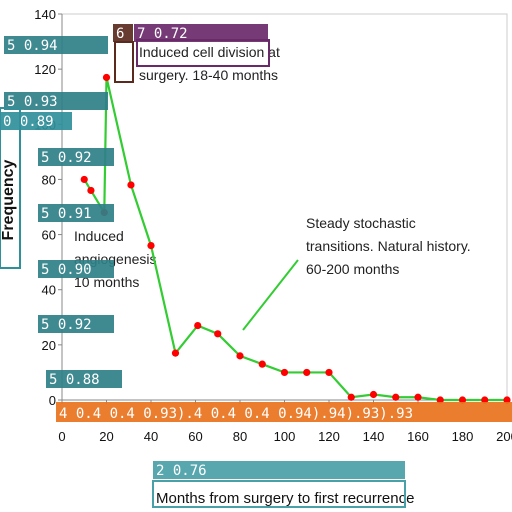 Image resolution: width=512 pixels, height=512 pixels. Describe the element at coordinates (285, 436) in the screenshot. I see `x-tick-label: 100` at that location.